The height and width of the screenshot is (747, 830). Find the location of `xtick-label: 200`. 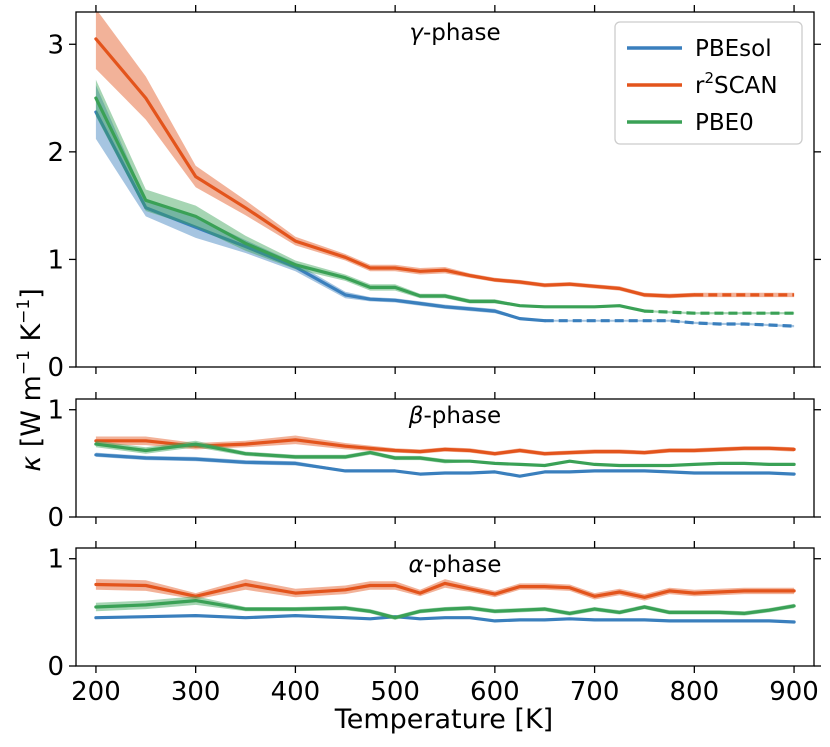

xtick-label: 200 is located at coordinates (96, 692).